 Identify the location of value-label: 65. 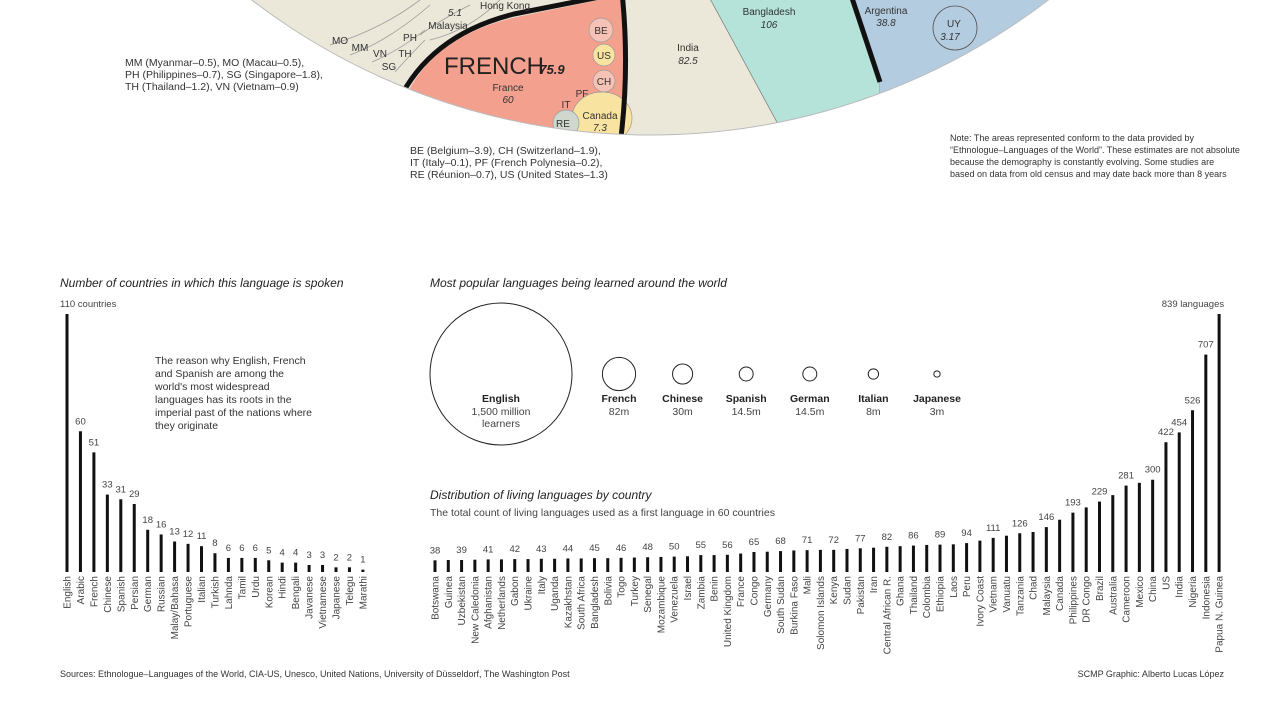
(754, 542).